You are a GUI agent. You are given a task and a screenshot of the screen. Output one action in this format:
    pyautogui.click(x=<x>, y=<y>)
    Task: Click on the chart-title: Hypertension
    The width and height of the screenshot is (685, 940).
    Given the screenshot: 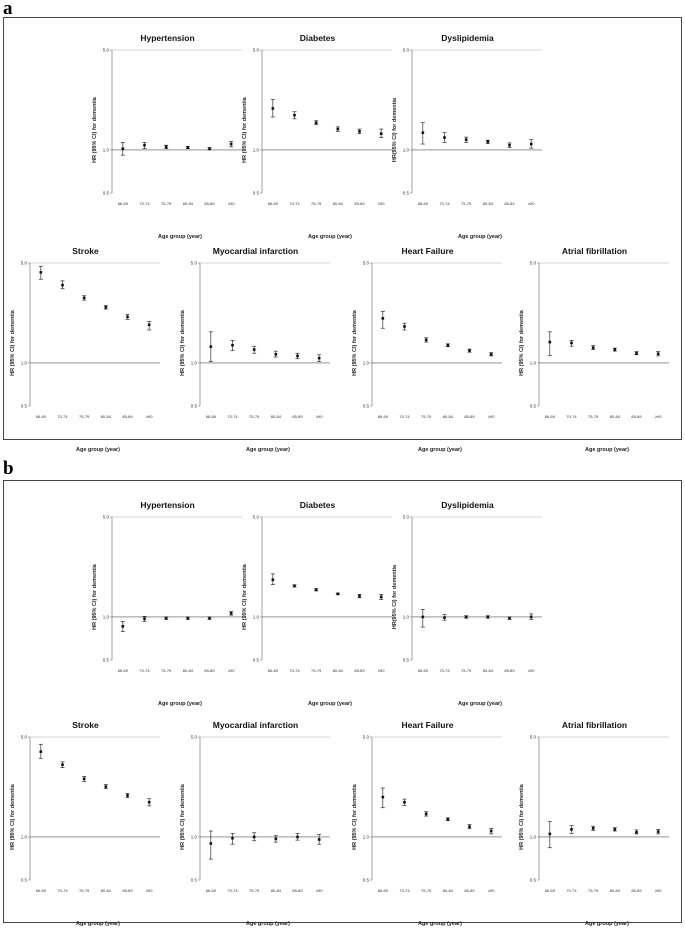 What is the action you would take?
    pyautogui.click(x=167, y=38)
    